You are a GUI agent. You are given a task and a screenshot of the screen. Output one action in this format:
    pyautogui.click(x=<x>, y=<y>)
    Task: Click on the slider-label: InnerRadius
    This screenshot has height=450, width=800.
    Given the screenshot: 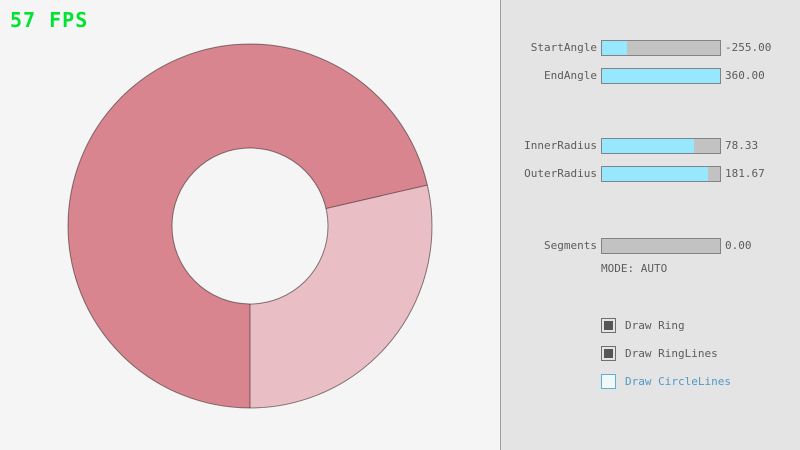 What is the action you would take?
    pyautogui.click(x=560, y=145)
    